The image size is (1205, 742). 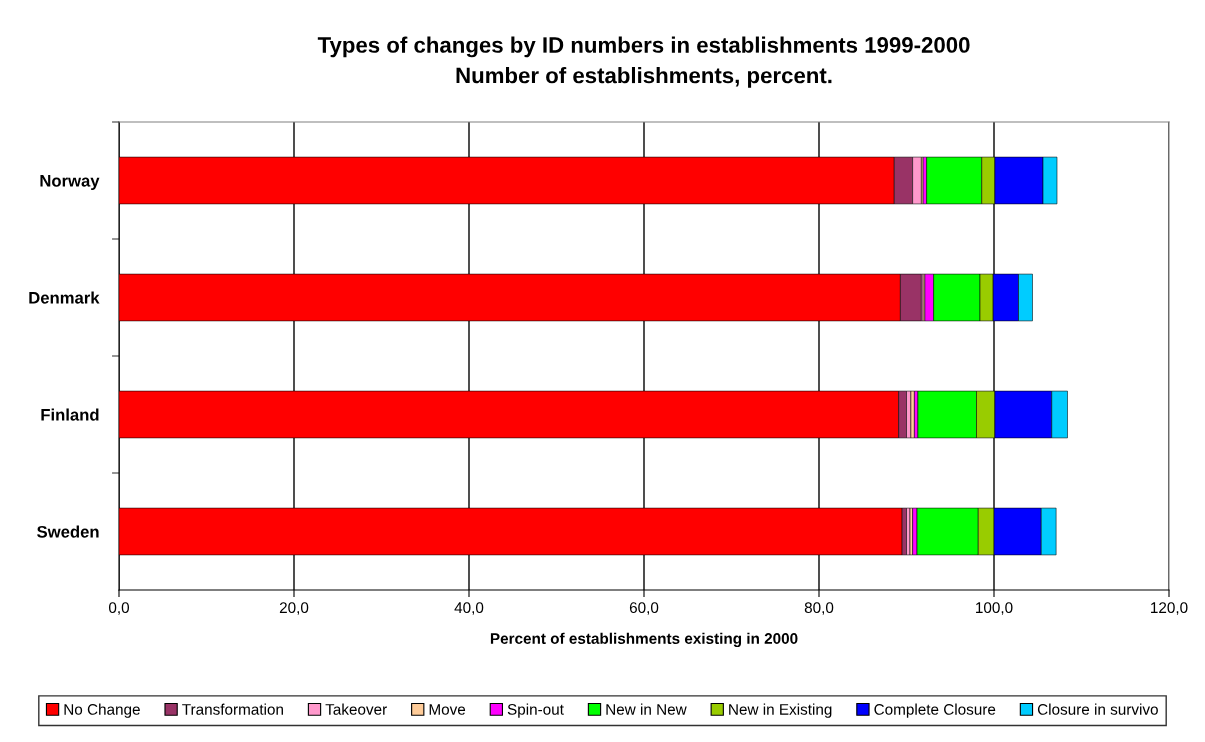 What do you see at coordinates (64, 297) in the screenshot?
I see `y-tick-label: Denmark` at bounding box center [64, 297].